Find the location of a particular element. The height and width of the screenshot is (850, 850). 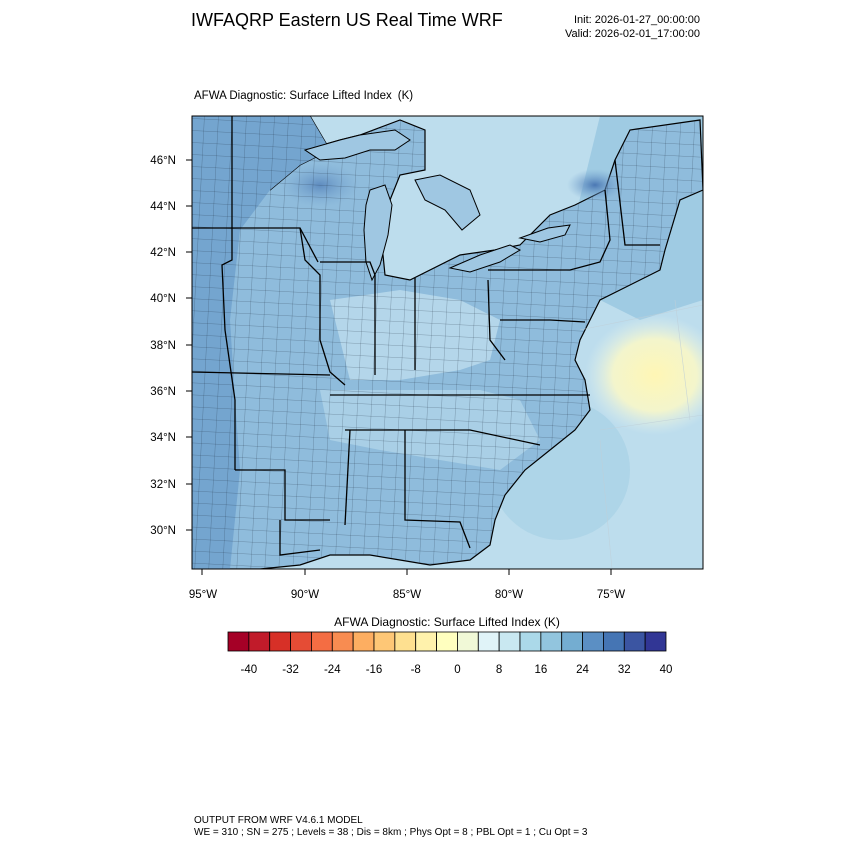

lat-label: 42°N is located at coordinates (163, 253).